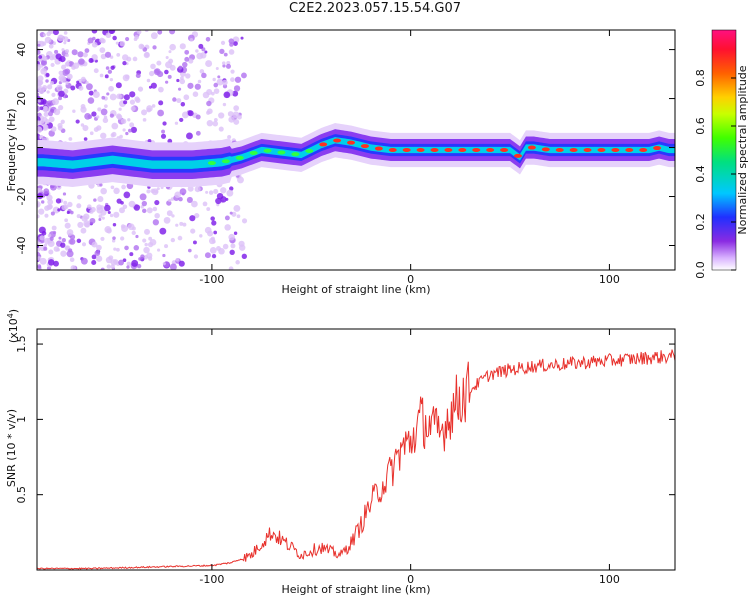 Image resolution: width=750 pixels, height=600 pixels. I want to click on colorbar-ticks: 0.0 0.2 0.4 0.6 0.8, so click(715, 174).